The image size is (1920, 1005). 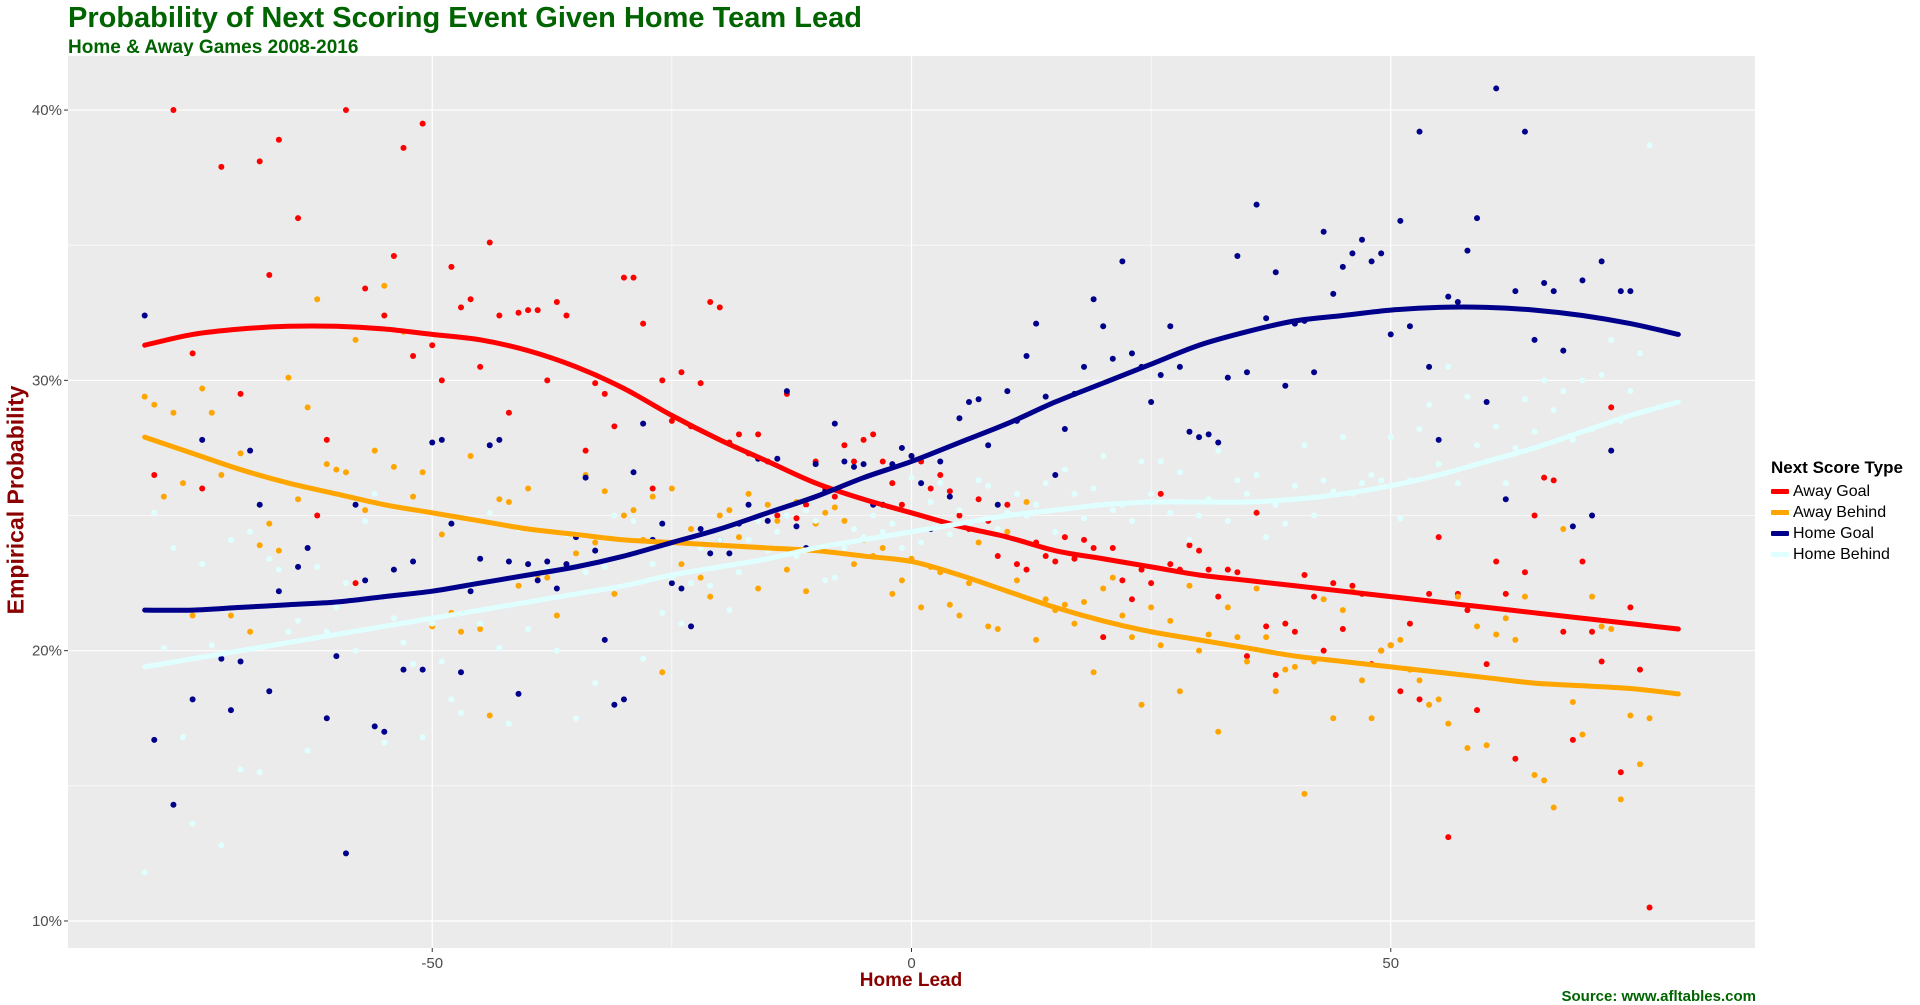 What do you see at coordinates (1659, 996) in the screenshot?
I see `source-caption: Source: www.afltables.com` at bounding box center [1659, 996].